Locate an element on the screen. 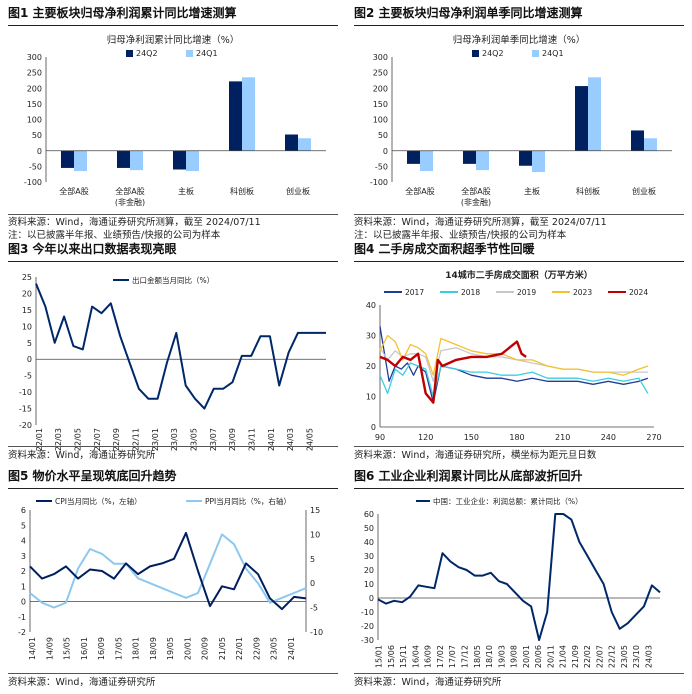  c4-xtick: 180 is located at coordinates (516, 437).